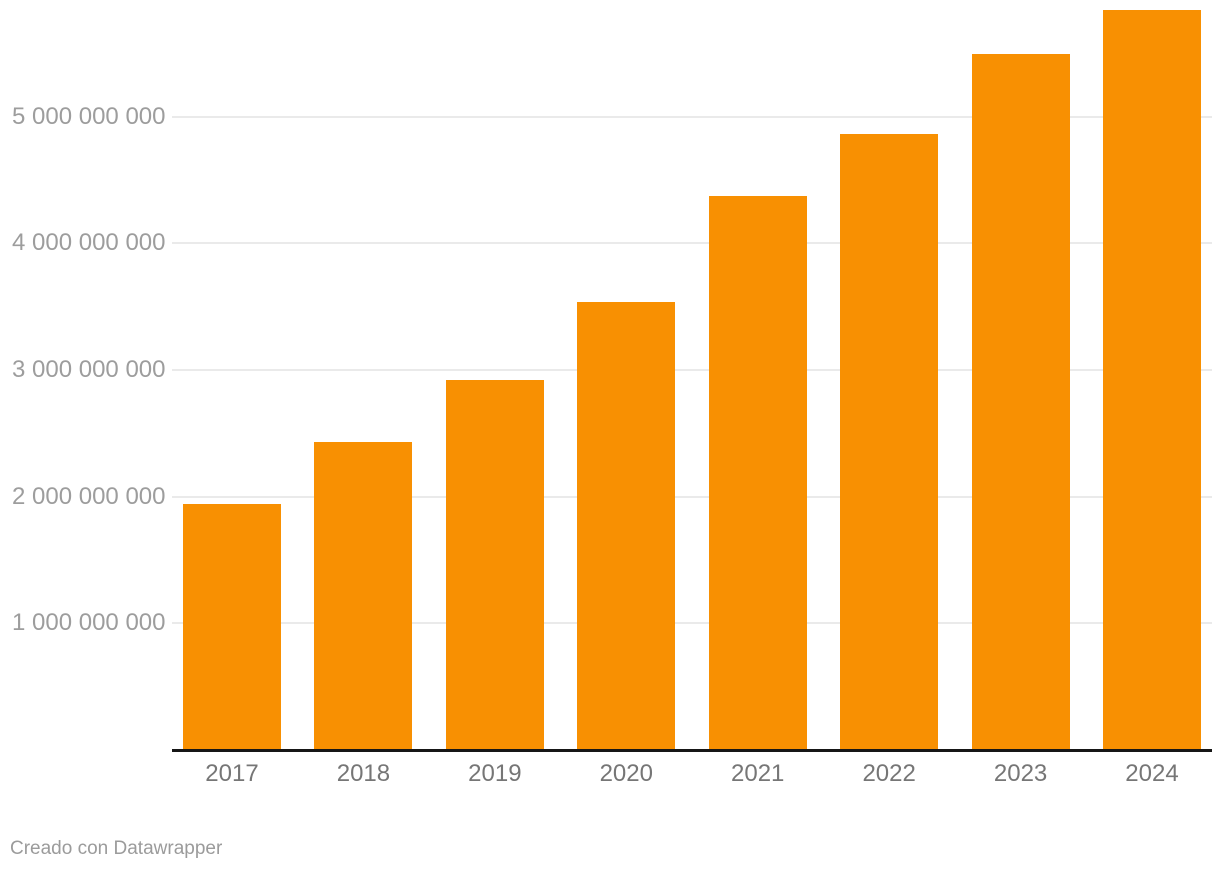 Image resolution: width=1220 pixels, height=874 pixels. Describe the element at coordinates (116, 848) in the screenshot. I see `datawrapper-credit: Creado con Datawrapper` at that location.